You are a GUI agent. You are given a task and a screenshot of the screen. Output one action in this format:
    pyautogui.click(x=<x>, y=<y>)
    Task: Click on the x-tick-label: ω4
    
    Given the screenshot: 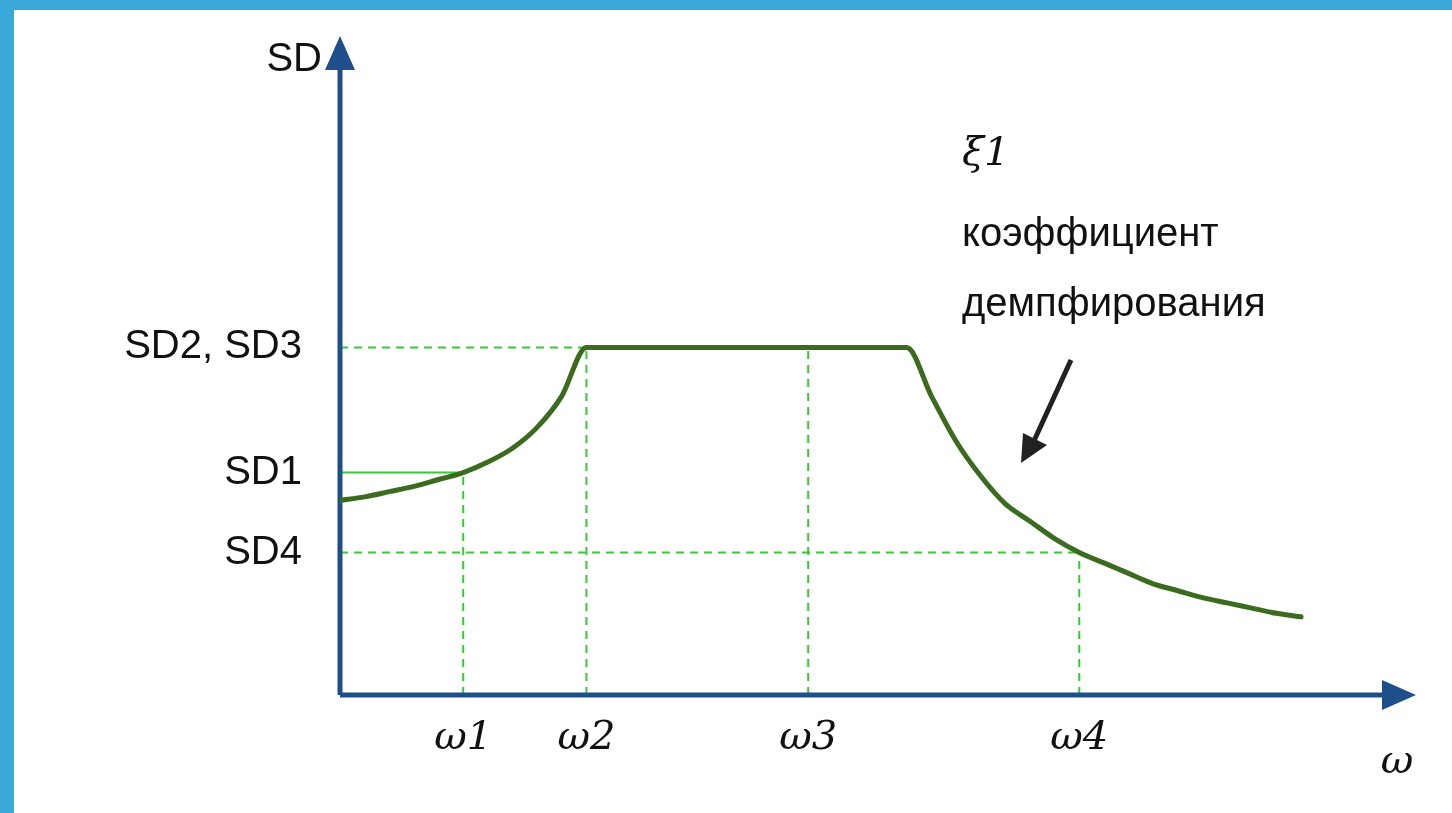 What is the action you would take?
    pyautogui.click(x=1079, y=735)
    